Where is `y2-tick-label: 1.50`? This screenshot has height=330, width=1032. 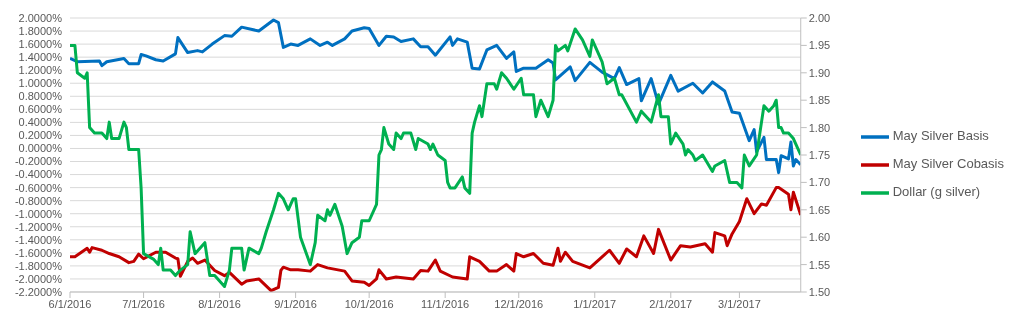
y2-tick-label: 1.50 is located at coordinates (819, 291).